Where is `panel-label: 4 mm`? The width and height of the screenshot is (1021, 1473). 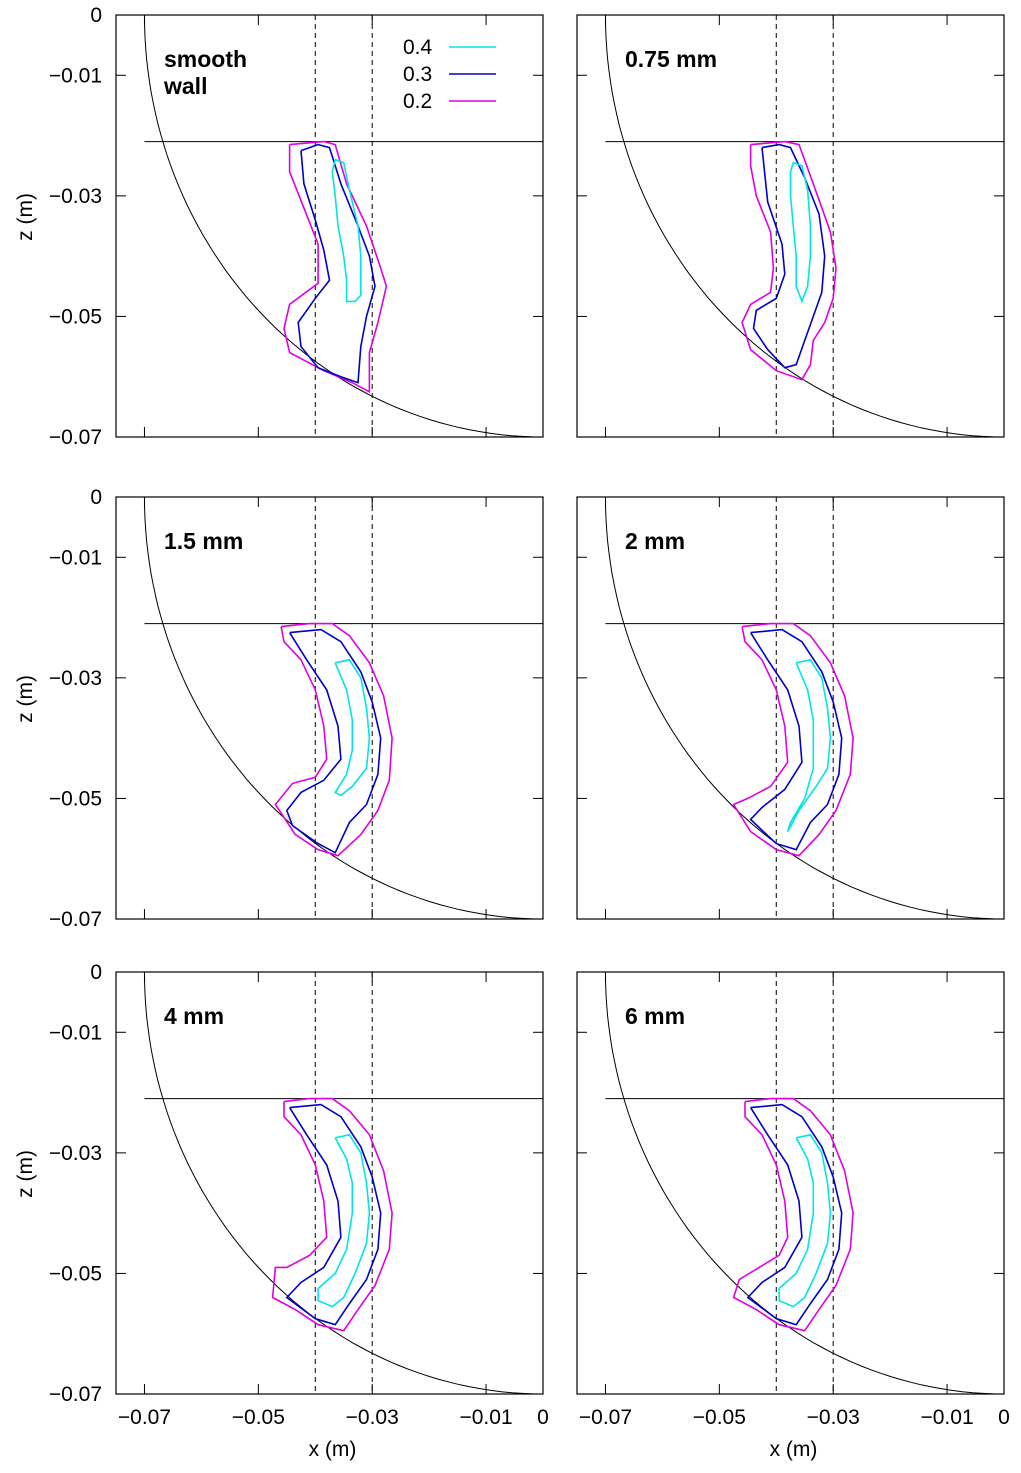
panel-label: 4 mm is located at coordinates (194, 1016).